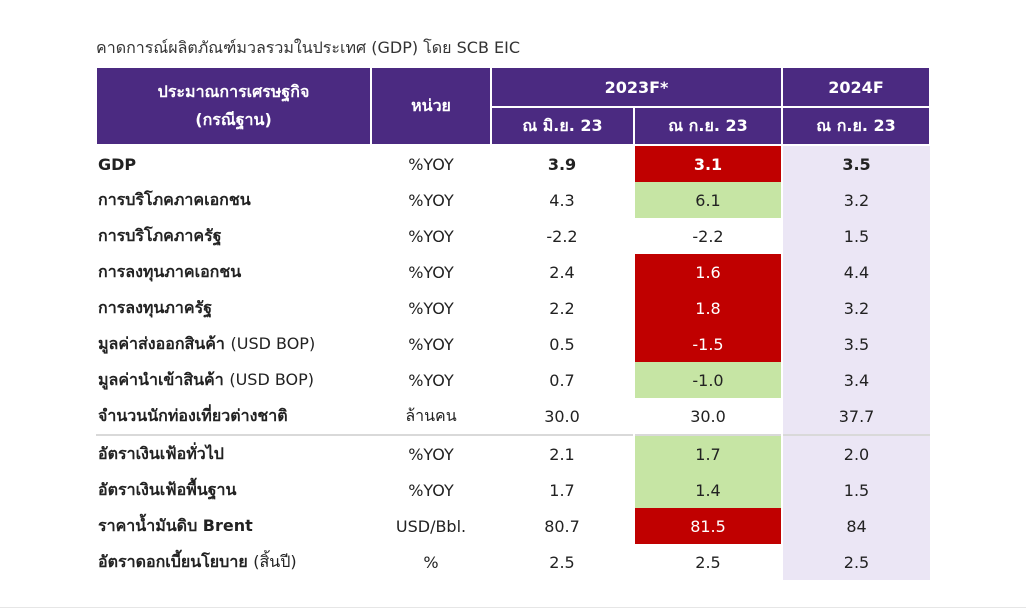 The image size is (1026, 611). Describe the element at coordinates (513, 272) in the screenshot. I see `table-row: การลงทุนภาคเอกชน %YOY 2.4 1.6 4.4` at that location.